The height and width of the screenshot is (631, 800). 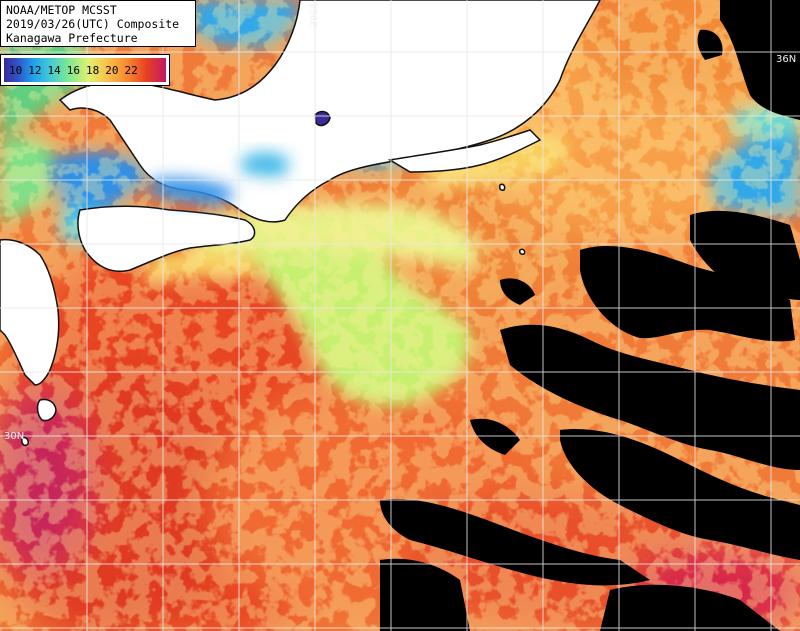 What do you see at coordinates (35, 70) in the screenshot?
I see `legend-tick: 12` at bounding box center [35, 70].